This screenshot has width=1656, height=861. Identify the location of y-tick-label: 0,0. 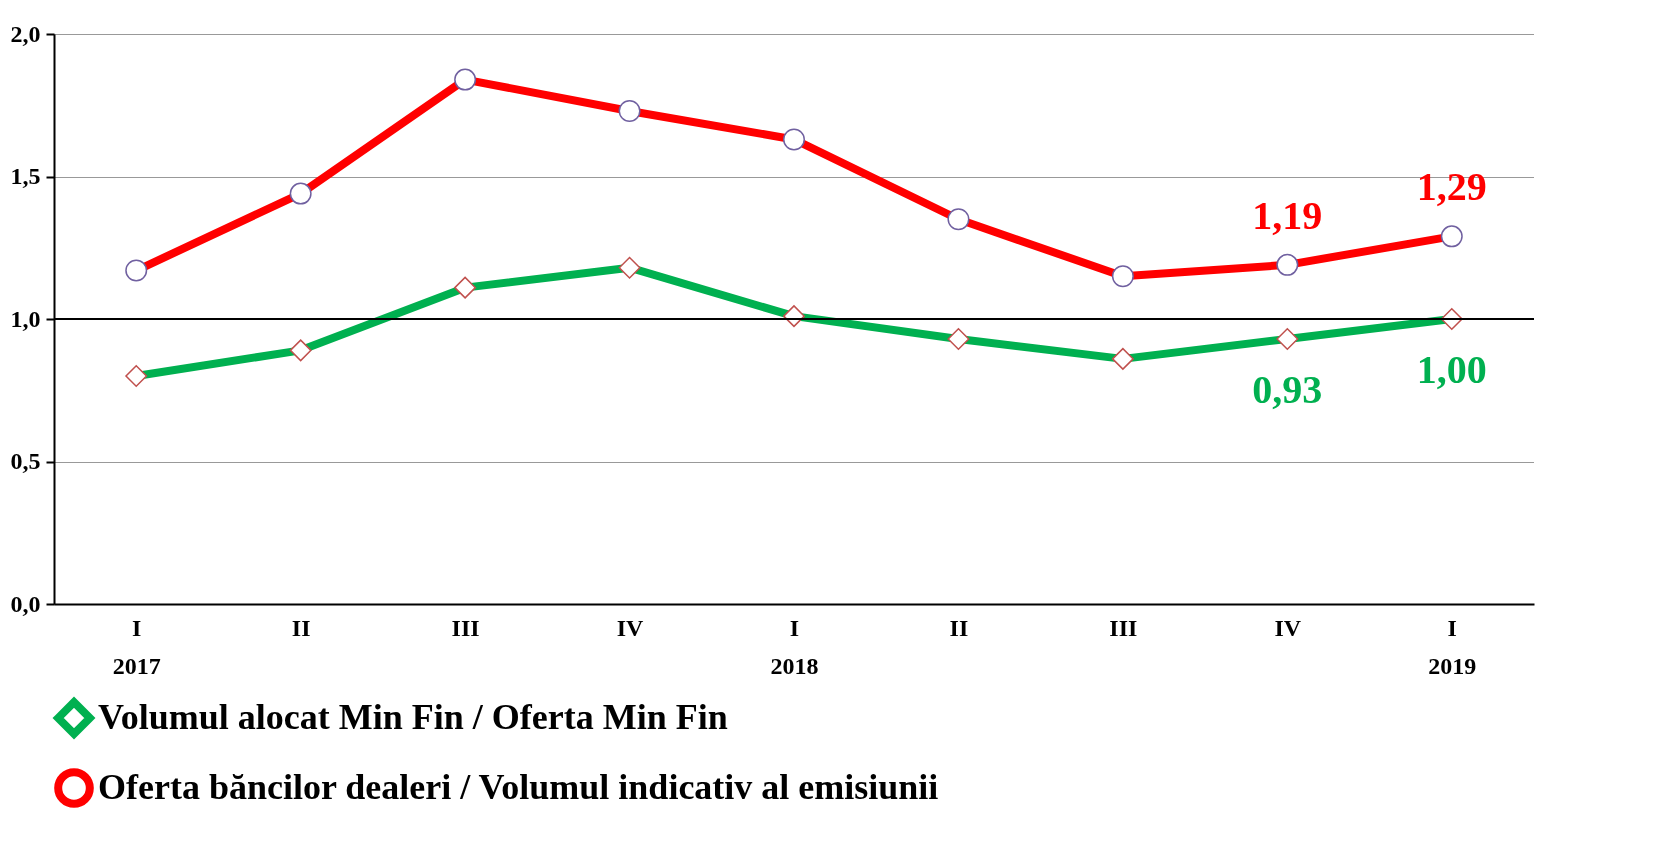
(25, 603).